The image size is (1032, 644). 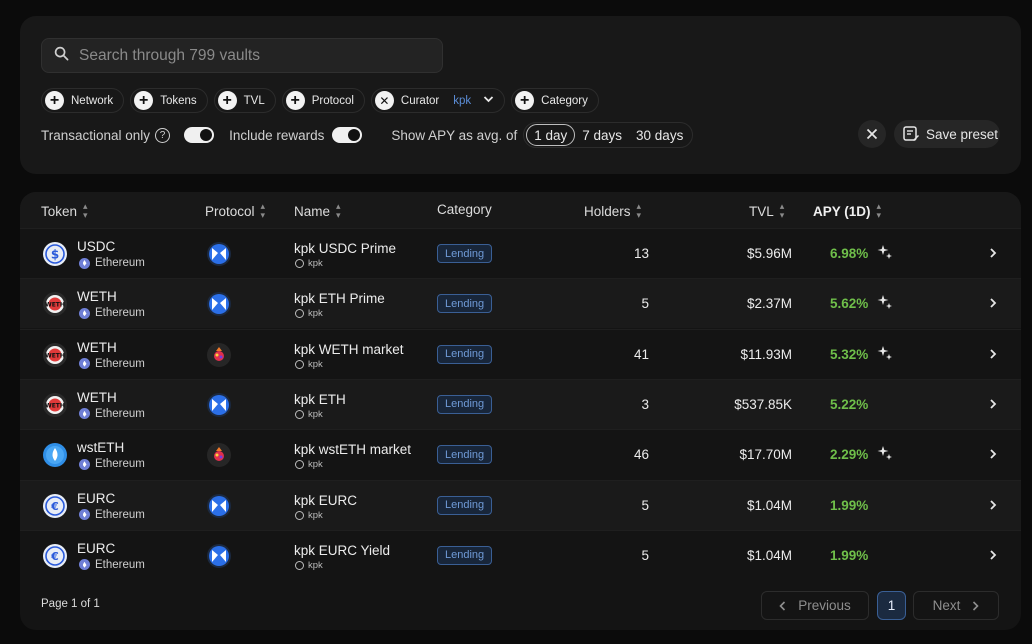 What do you see at coordinates (555, 100) in the screenshot?
I see `filter-category-button: + Category` at bounding box center [555, 100].